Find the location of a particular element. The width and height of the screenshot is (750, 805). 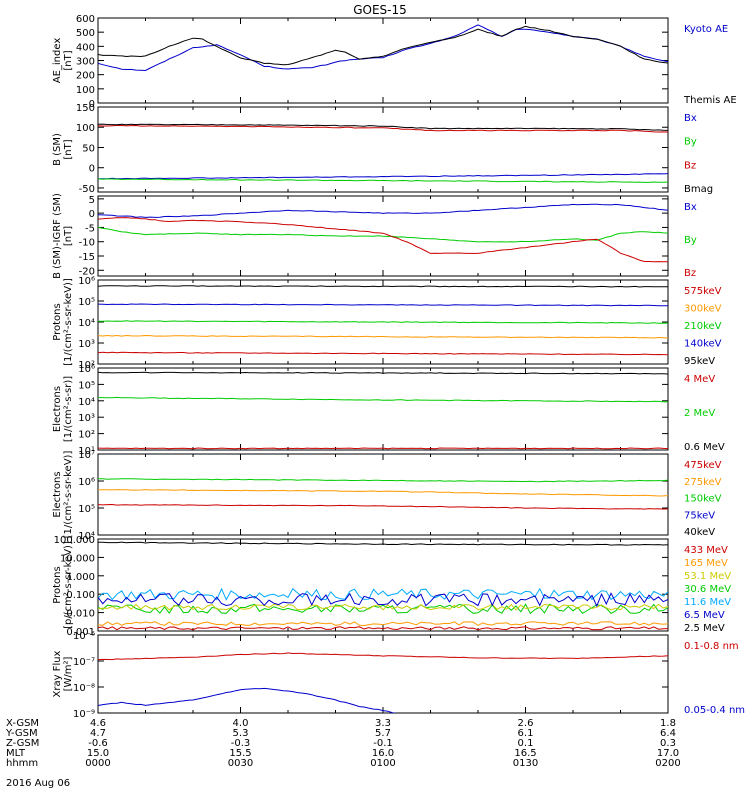

footer-value: 4.0 is located at coordinates (241, 723).